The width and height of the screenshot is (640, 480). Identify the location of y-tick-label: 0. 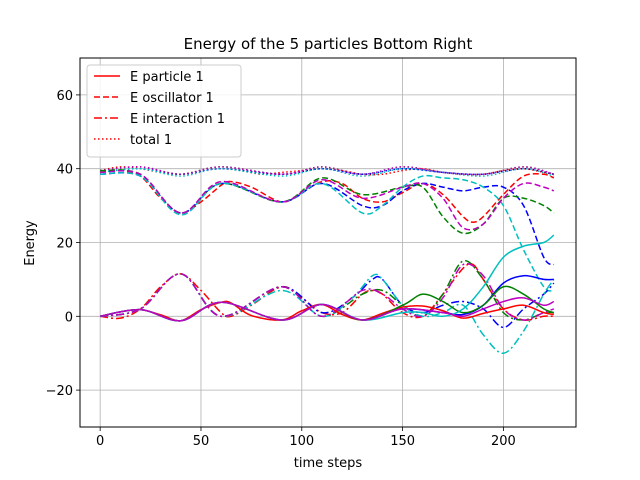
(69, 317).